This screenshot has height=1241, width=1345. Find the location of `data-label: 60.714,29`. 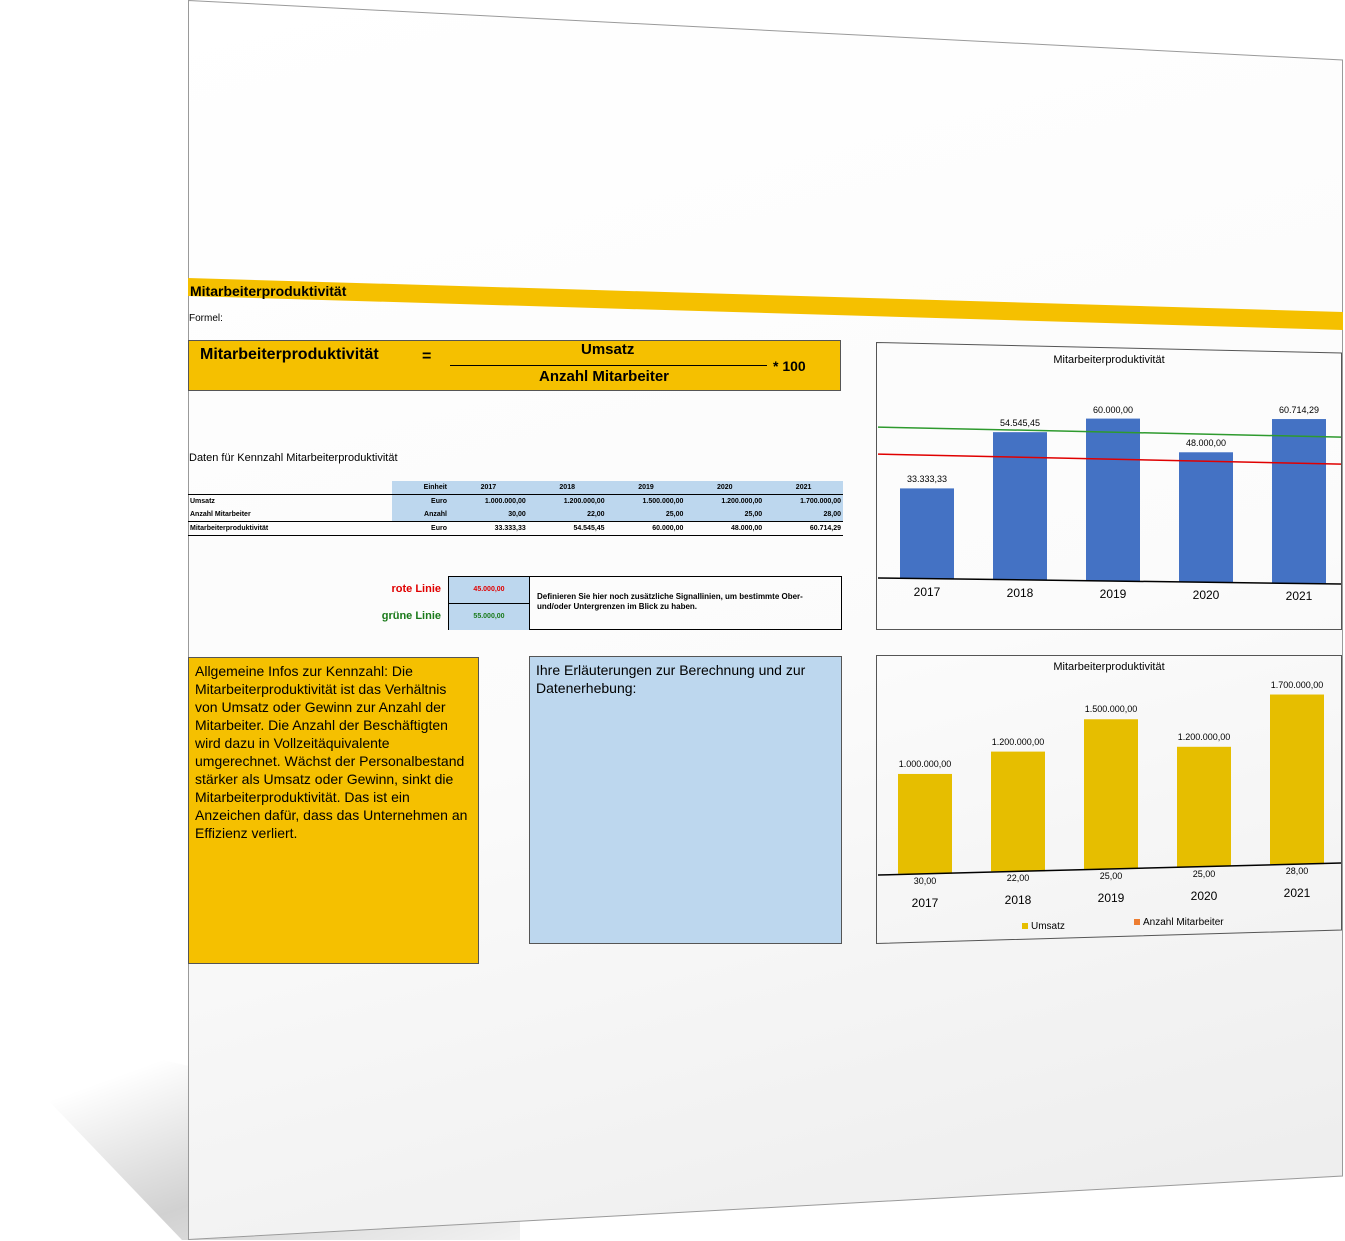

data-label: 60.714,29 is located at coordinates (1299, 410).